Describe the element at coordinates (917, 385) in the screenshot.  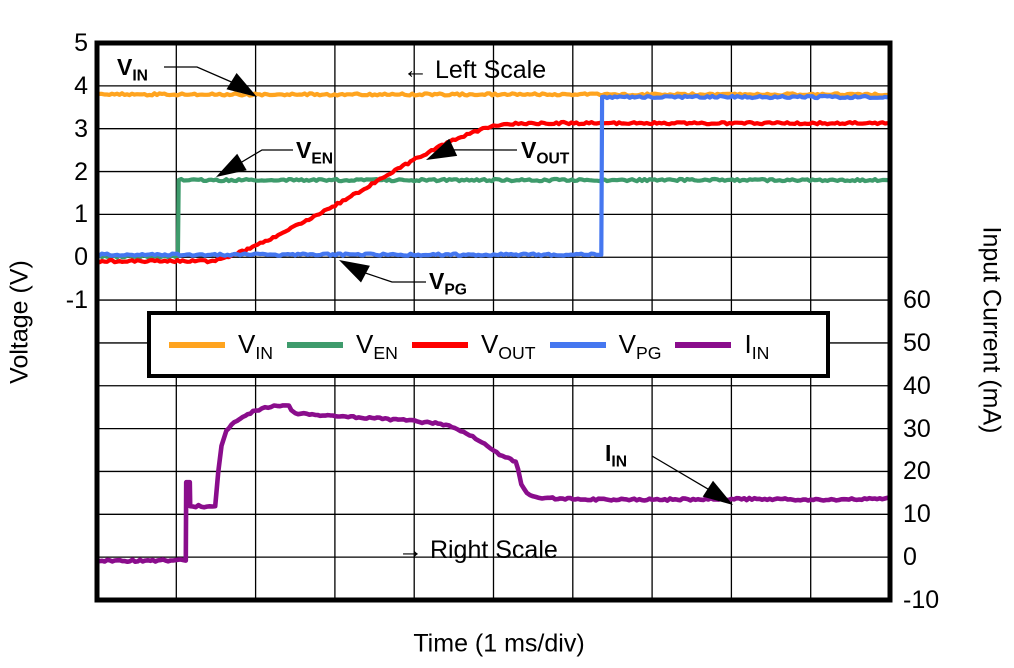
I see `right-tick-label: 40` at that location.